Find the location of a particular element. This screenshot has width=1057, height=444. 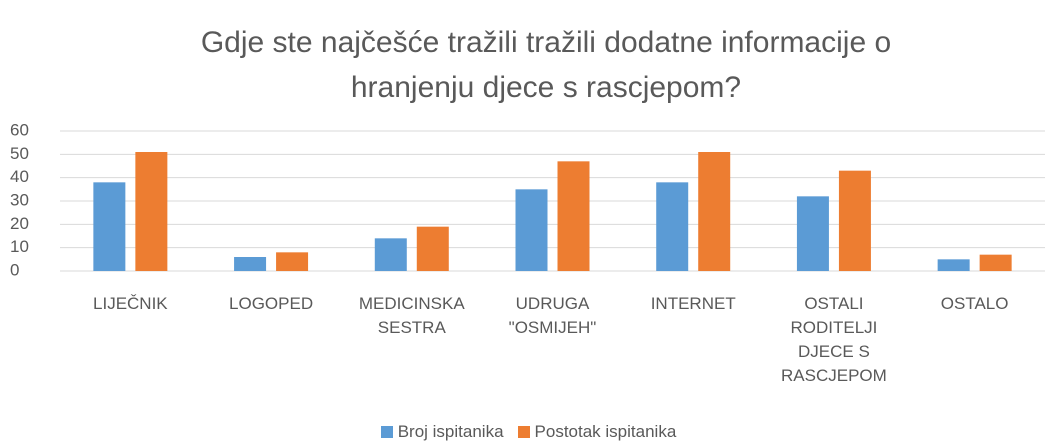

x-tick-label: OSTALO is located at coordinates (974, 303).